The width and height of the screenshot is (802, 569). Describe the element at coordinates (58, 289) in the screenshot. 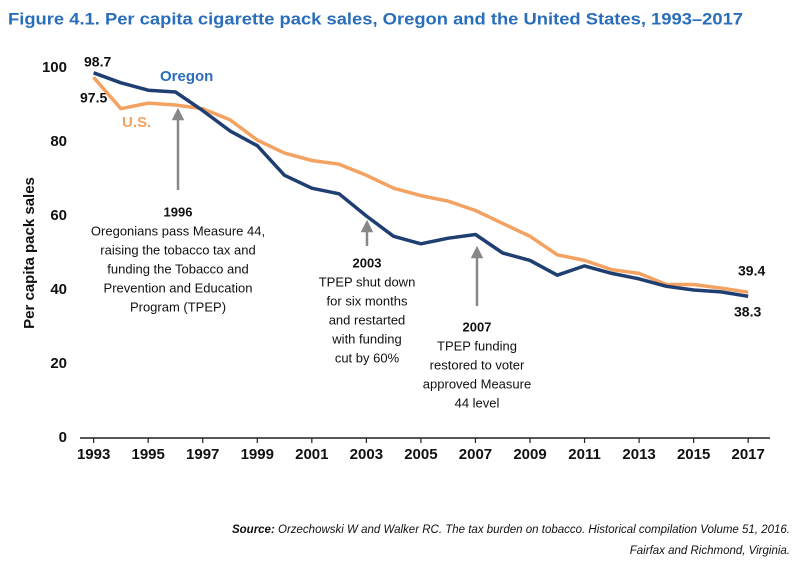

I see `y-tick-label: 40` at that location.